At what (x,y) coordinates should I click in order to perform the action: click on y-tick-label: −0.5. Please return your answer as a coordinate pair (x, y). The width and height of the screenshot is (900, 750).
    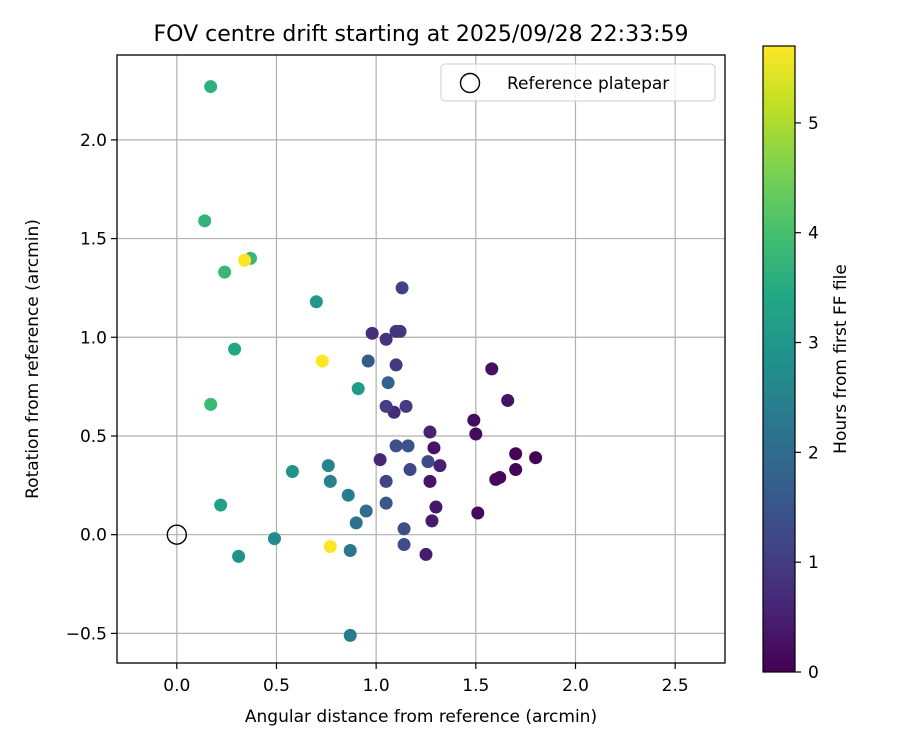
    Looking at the image, I should click on (86, 634).